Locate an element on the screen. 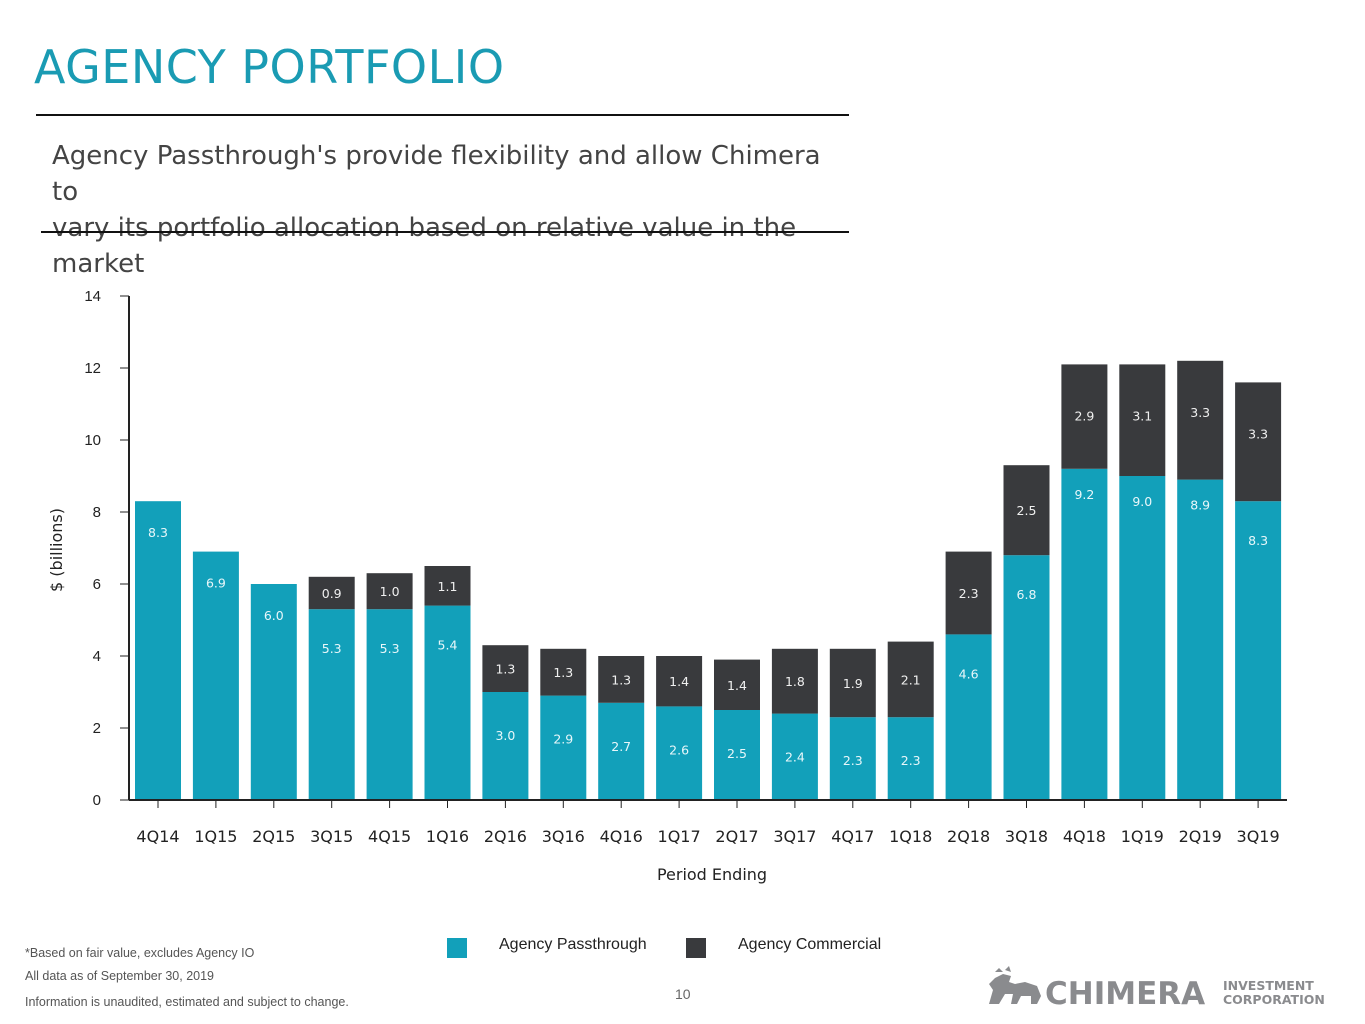  logo-corporation: CORPORATION is located at coordinates (1274, 999).